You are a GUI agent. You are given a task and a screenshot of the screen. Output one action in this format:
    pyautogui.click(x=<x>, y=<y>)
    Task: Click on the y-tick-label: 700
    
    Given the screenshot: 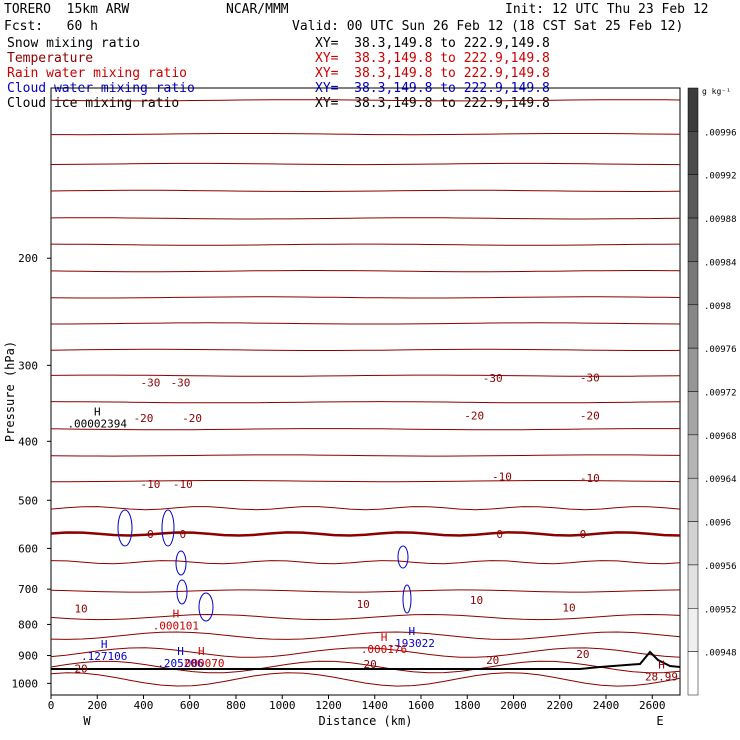 What is the action you would take?
    pyautogui.click(x=28, y=589)
    